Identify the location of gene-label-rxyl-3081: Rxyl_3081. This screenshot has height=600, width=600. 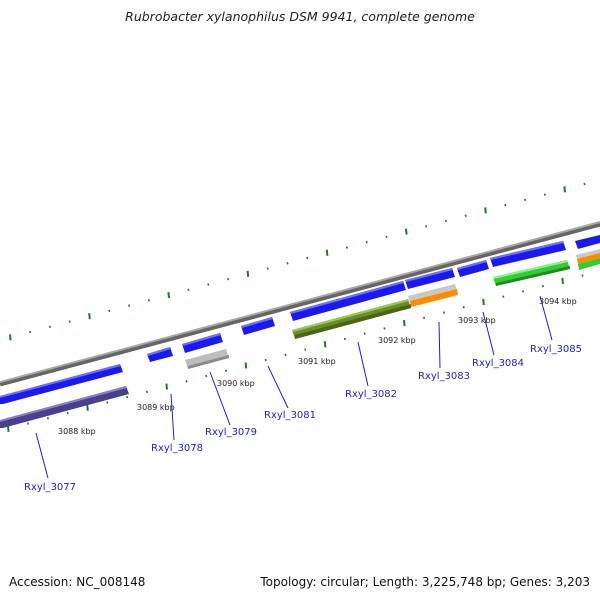
(290, 415).